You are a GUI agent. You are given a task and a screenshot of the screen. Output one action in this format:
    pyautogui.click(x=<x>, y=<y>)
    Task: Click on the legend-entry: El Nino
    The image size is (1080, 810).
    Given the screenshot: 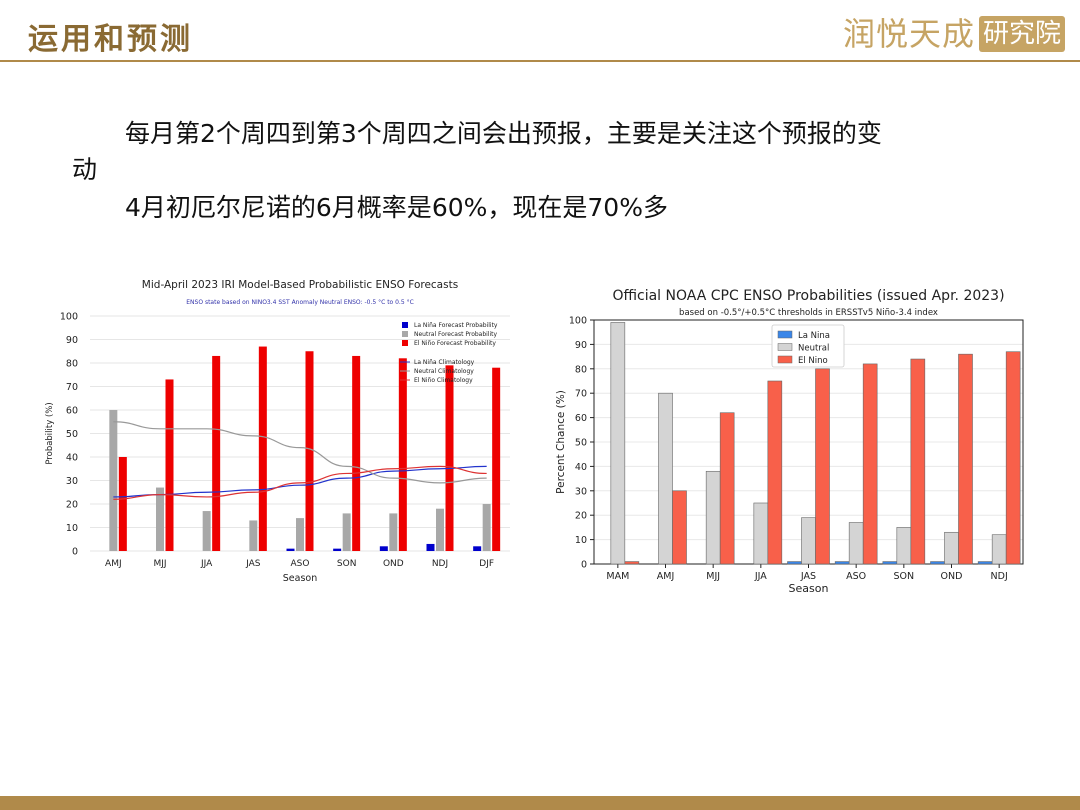 What is the action you would take?
    pyautogui.click(x=813, y=361)
    